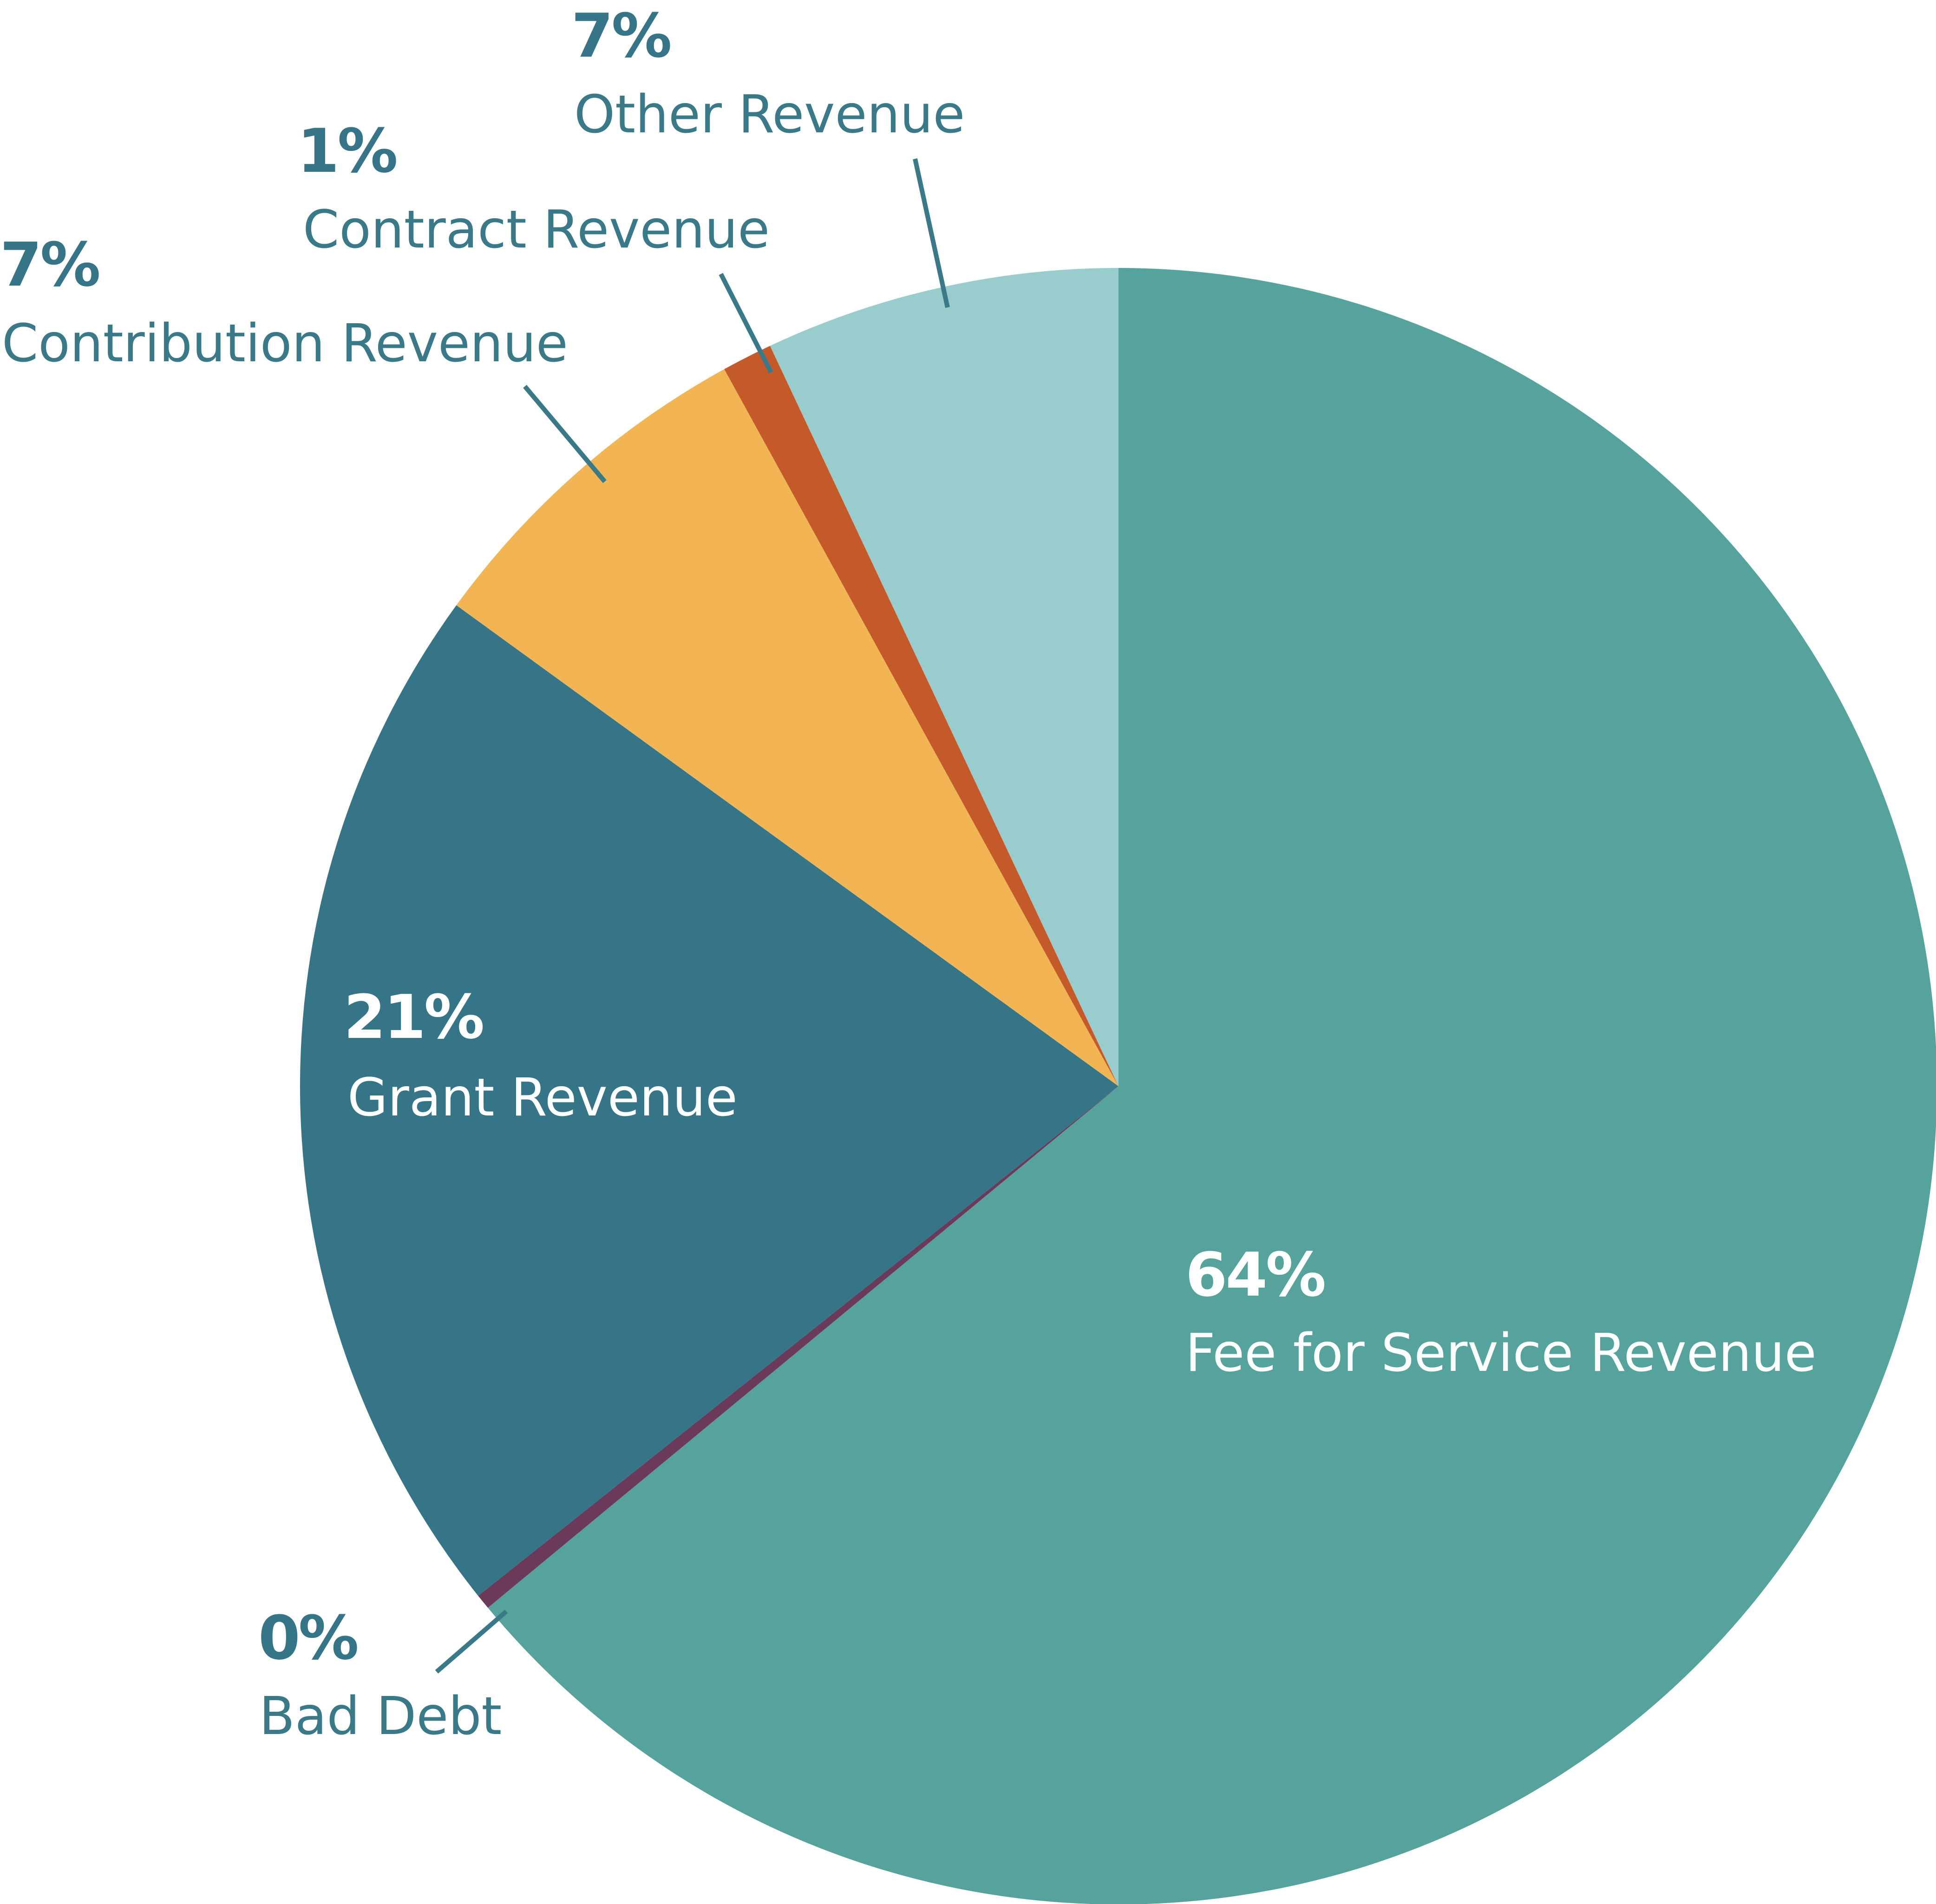 This screenshot has height=1904, width=1936. Describe the element at coordinates (931, 233) in the screenshot. I see `leader-line-other` at that location.